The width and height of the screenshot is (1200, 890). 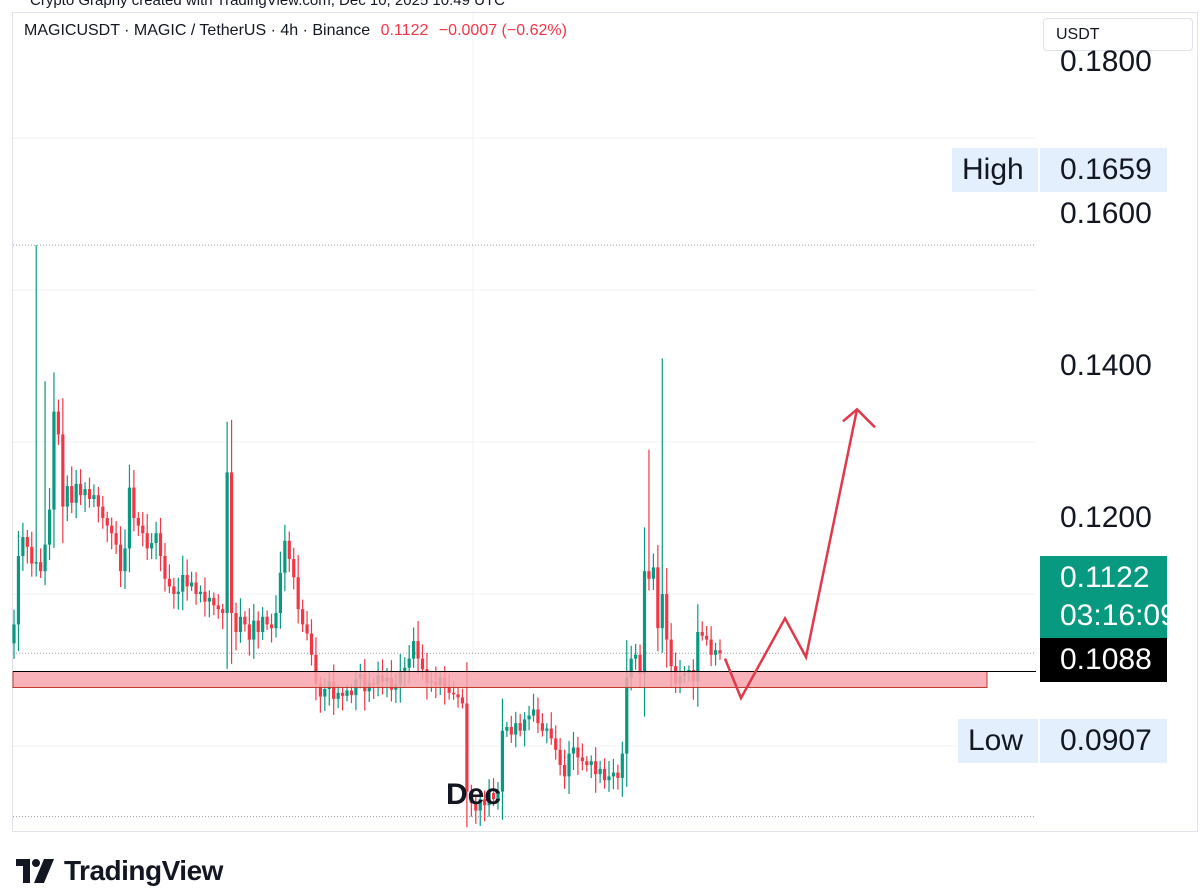 I want to click on last-price: 0.1122, so click(x=404, y=30).